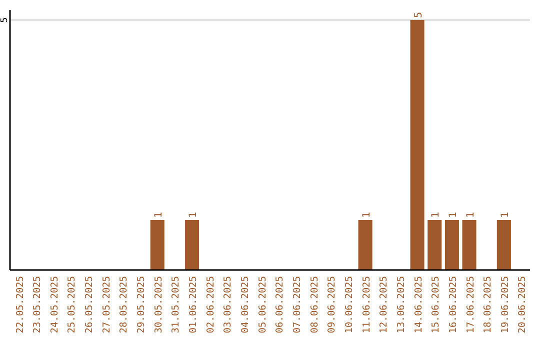 The width and height of the screenshot is (540, 340). What do you see at coordinates (366, 305) in the screenshot?
I see `x-tick-label: 11.06.2025` at bounding box center [366, 305].